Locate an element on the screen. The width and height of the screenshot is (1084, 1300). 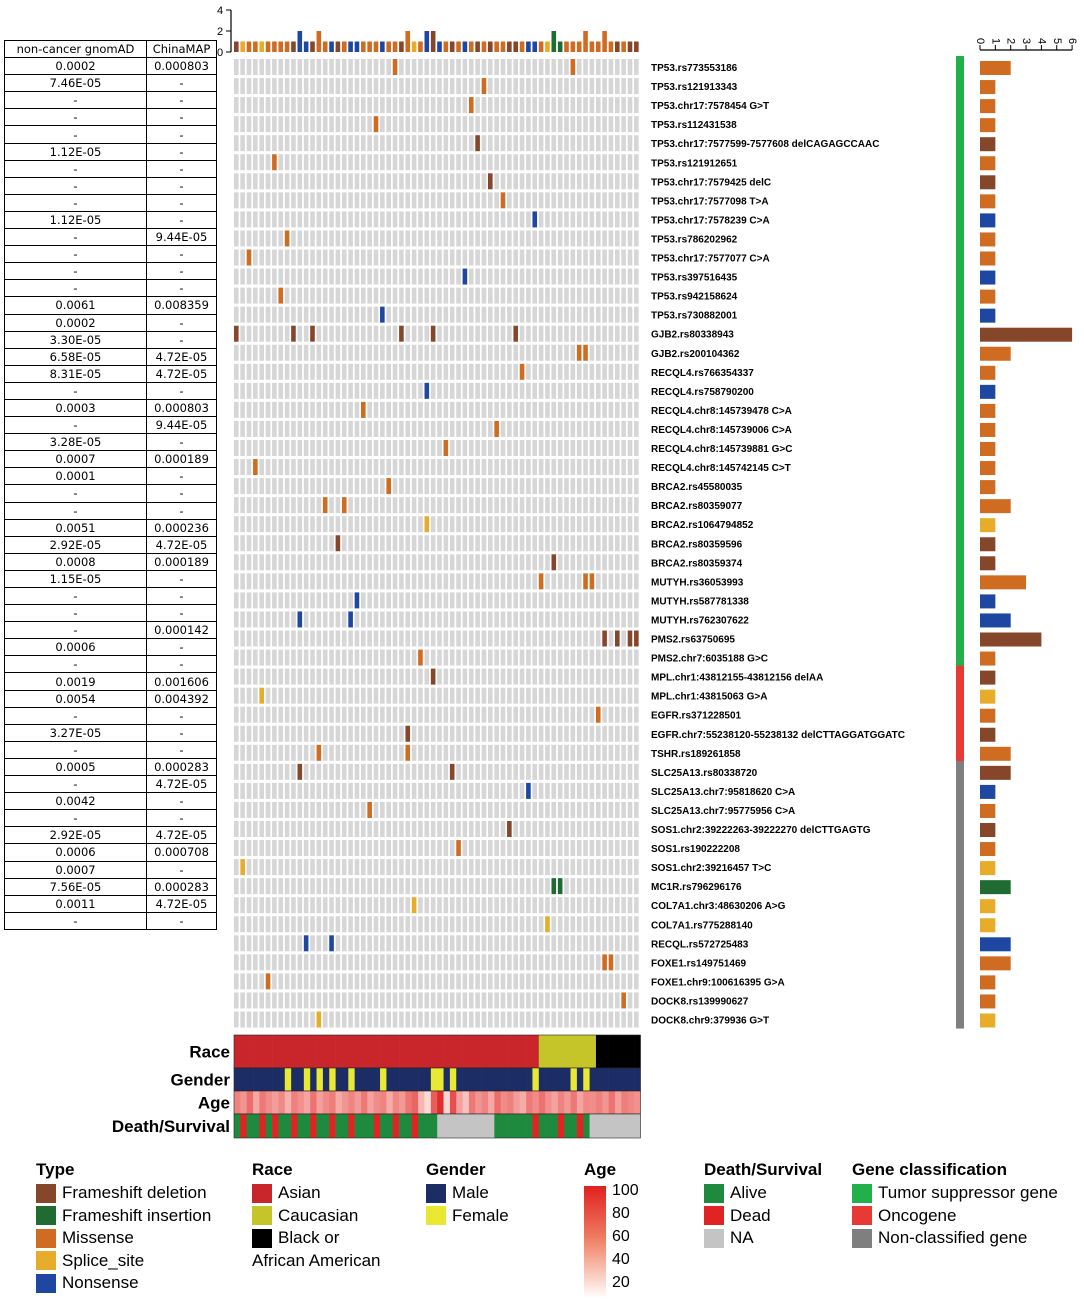
age-tick: 80 is located at coordinates (621, 1213).